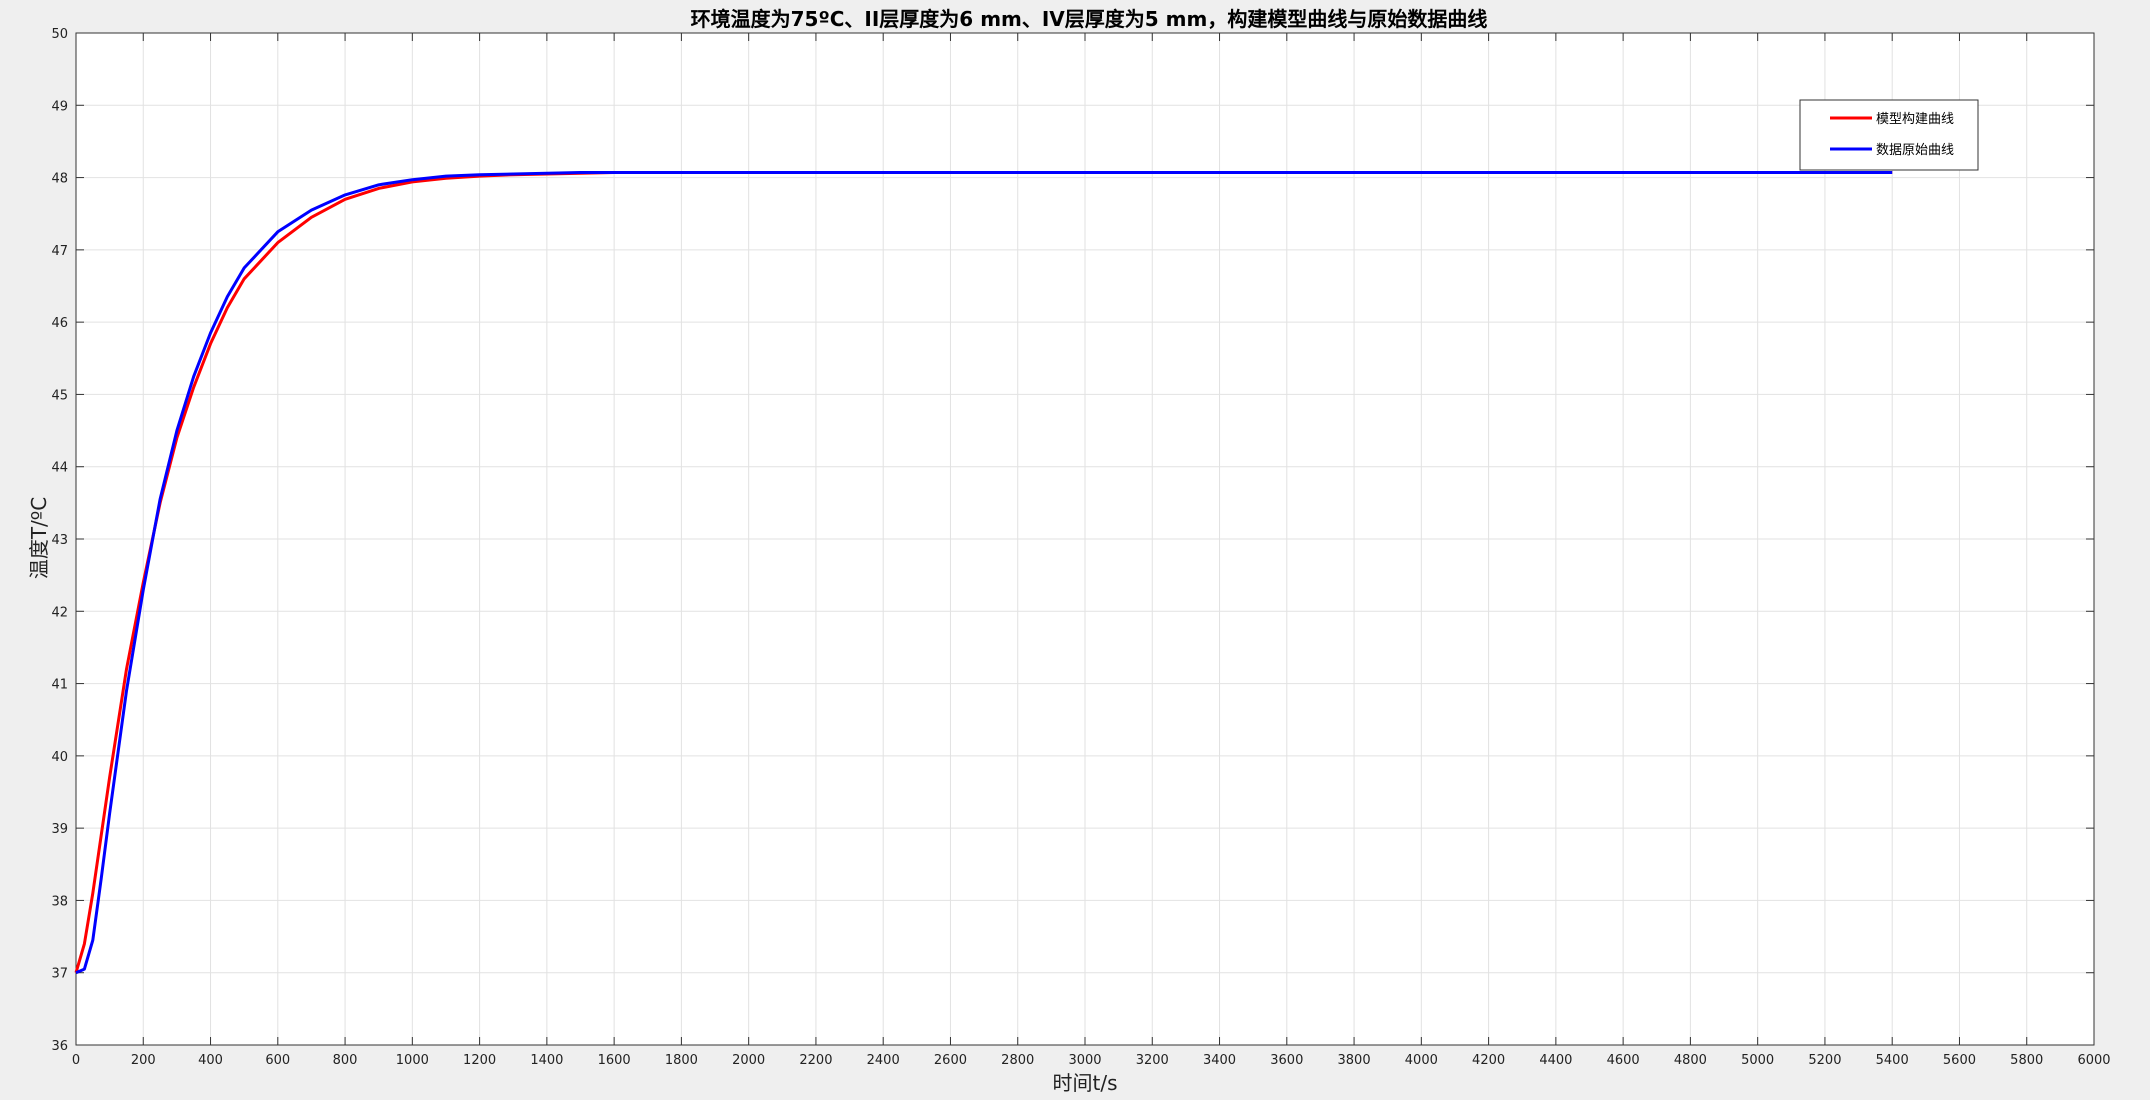 This screenshot has height=1100, width=2150. What do you see at coordinates (345, 1060) in the screenshot?
I see `x-tick-label: 800` at bounding box center [345, 1060].